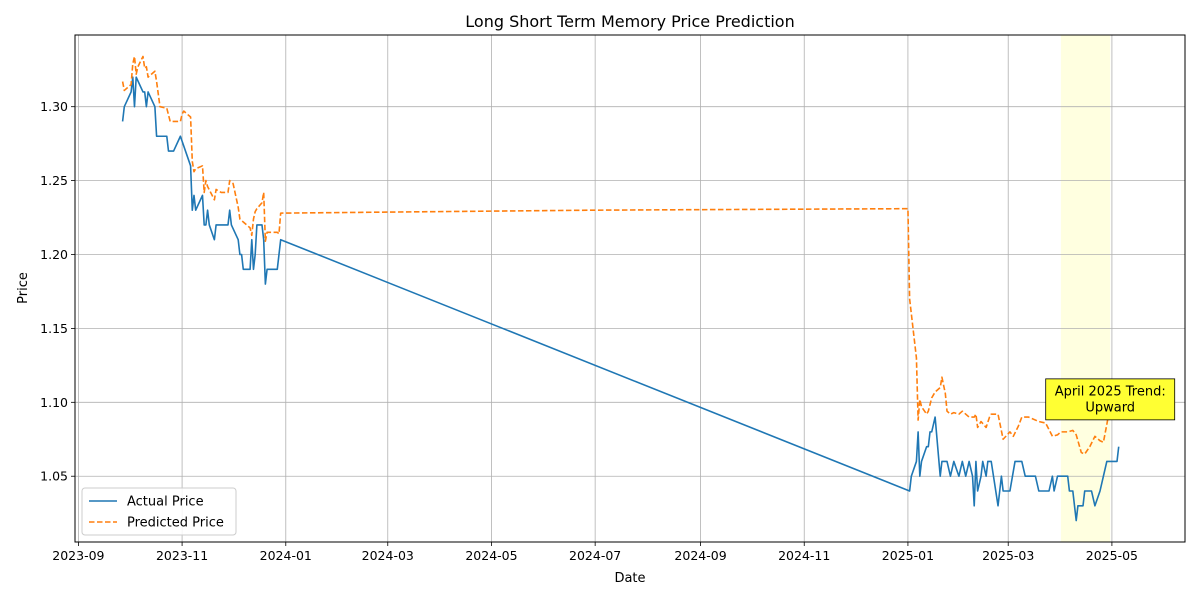 The width and height of the screenshot is (1200, 600). What do you see at coordinates (1112, 555) in the screenshot?
I see `x-tick-label: 2025-05` at bounding box center [1112, 555].